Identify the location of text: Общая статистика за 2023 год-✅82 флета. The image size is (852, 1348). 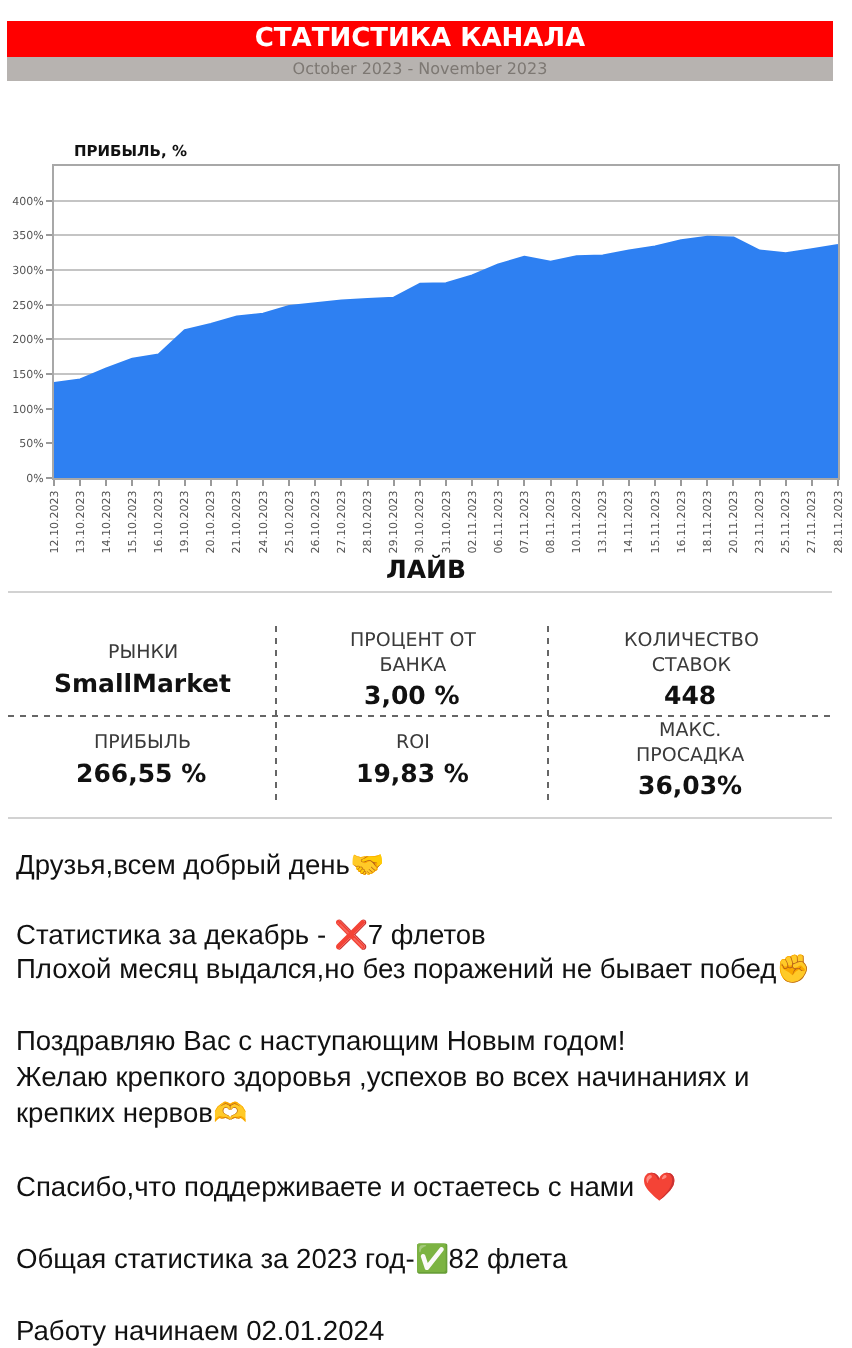
(292, 1259).